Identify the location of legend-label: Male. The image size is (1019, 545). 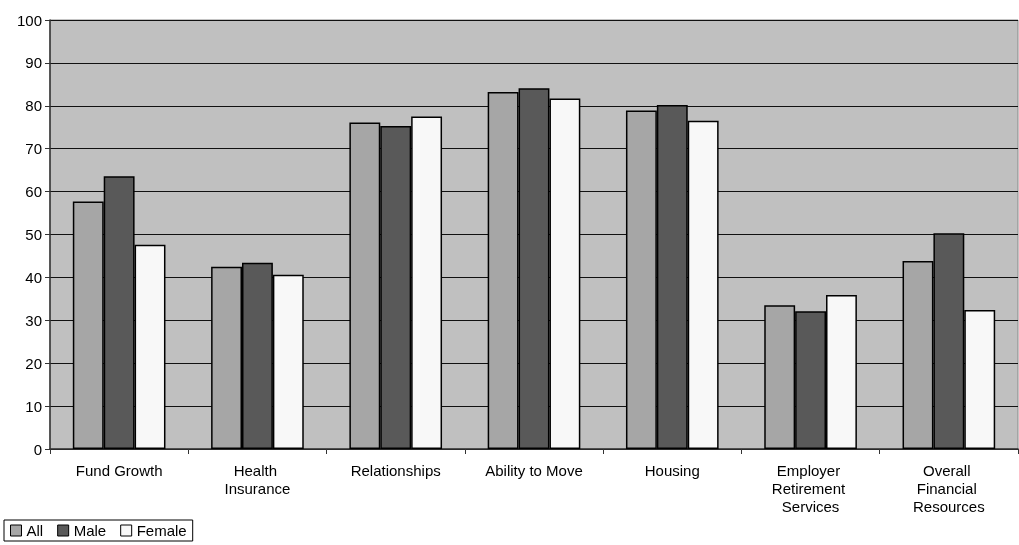
(90, 530).